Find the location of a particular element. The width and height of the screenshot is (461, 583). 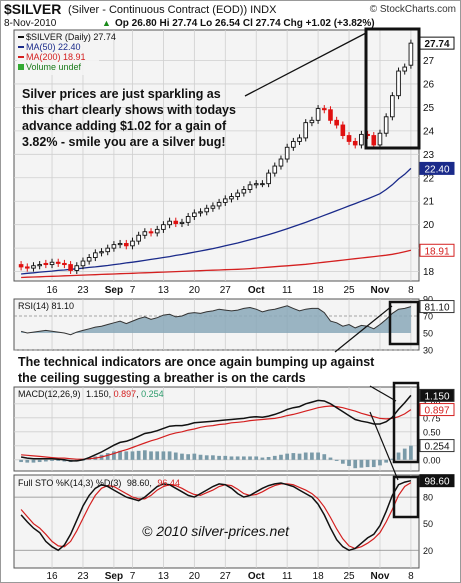

rsi-series-layer is located at coordinates (216, 320).